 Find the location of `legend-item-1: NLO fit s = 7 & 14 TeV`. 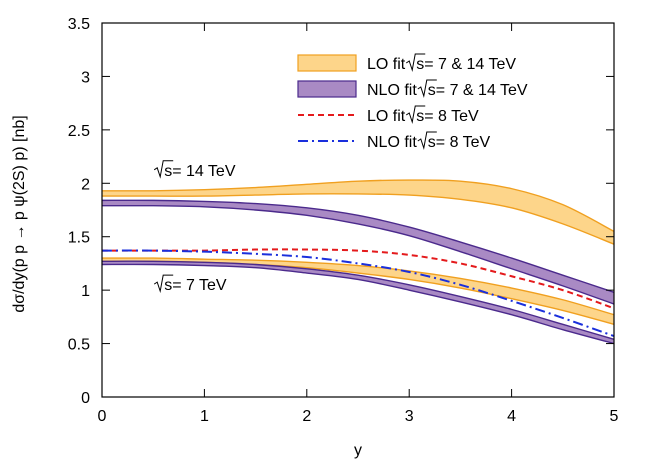

legend-item-1: NLO fit s = 7 & 14 TeV is located at coordinates (447, 89).